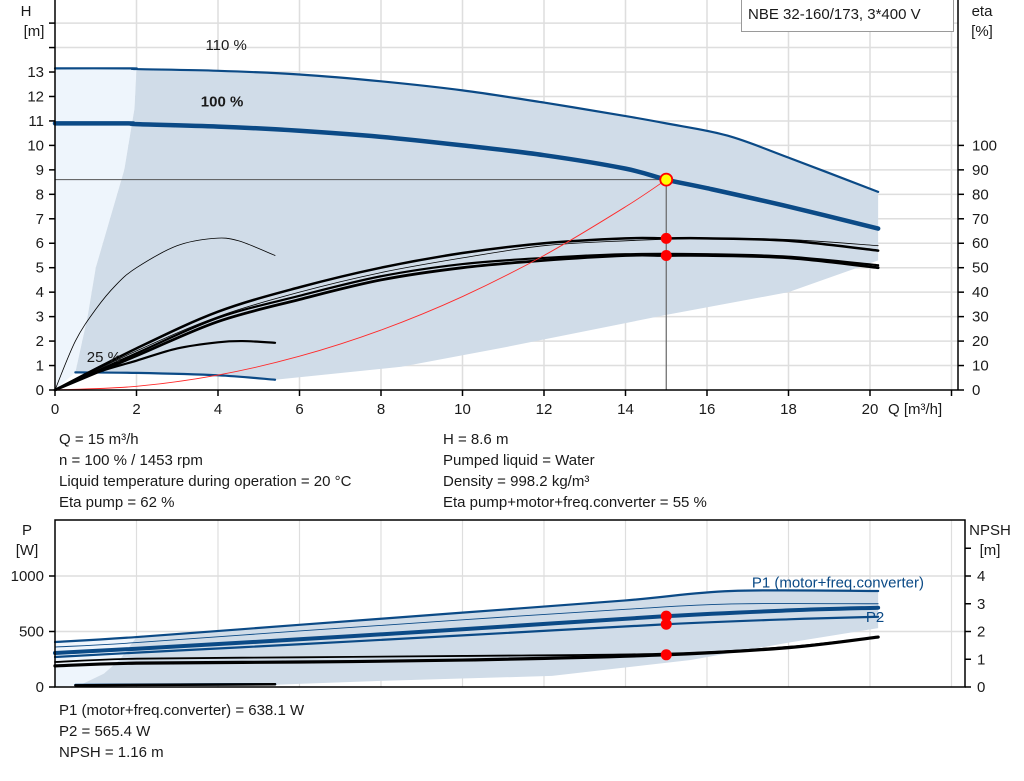  Describe the element at coordinates (111, 752) in the screenshot. I see `info-npsh: NPSH = 1.16 m` at that location.